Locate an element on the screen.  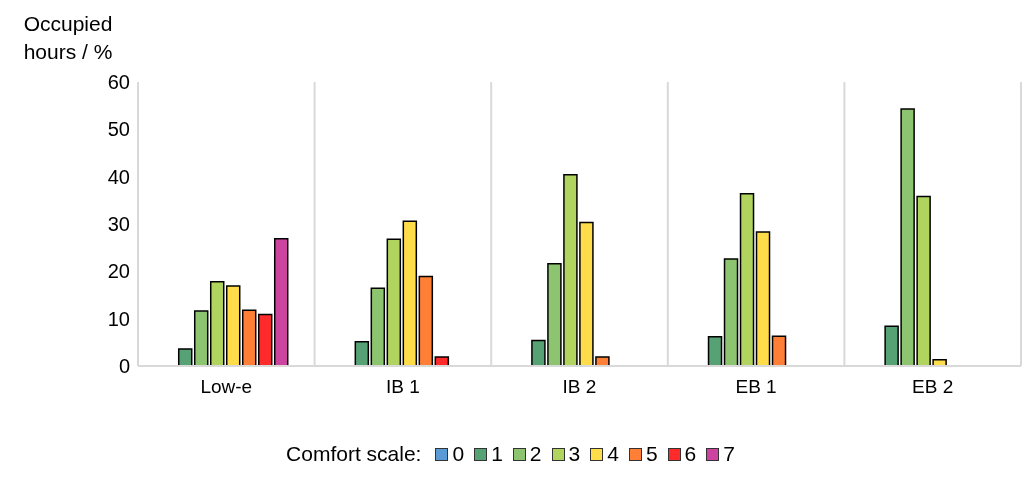
legend-label: 5 is located at coordinates (651, 454).